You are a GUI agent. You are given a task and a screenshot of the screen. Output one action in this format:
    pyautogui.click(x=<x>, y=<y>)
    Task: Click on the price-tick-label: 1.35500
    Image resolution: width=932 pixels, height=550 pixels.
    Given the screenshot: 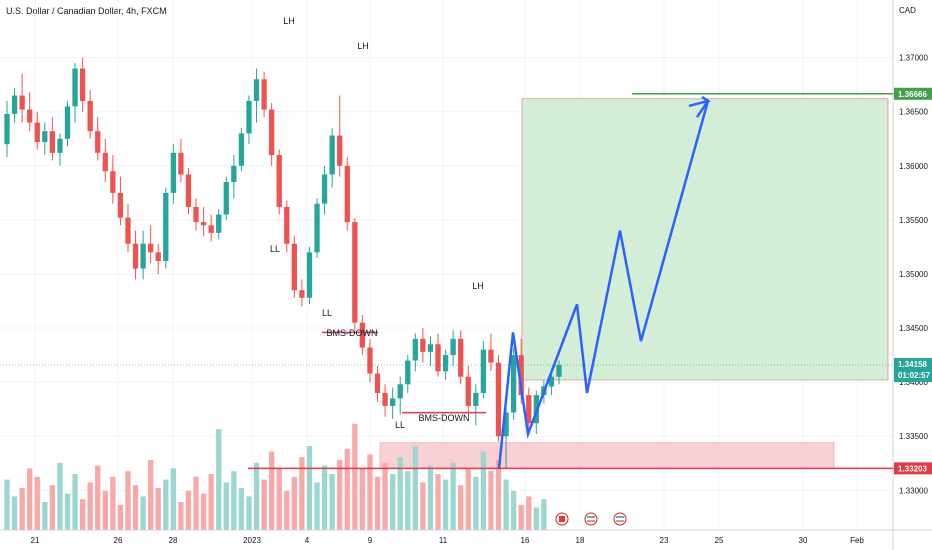 What is the action you would take?
    pyautogui.click(x=913, y=220)
    